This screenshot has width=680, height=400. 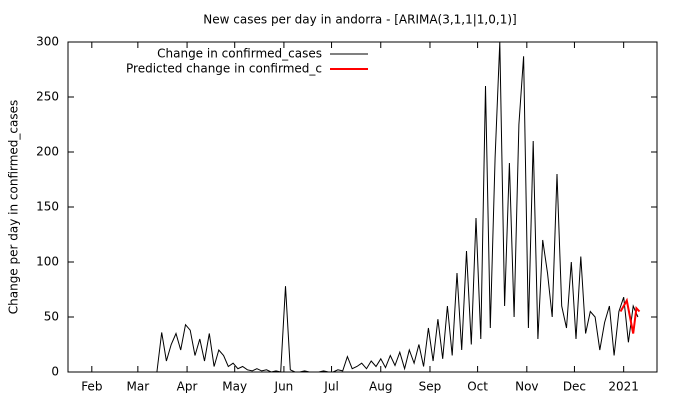 I want to click on y-tick-label: 50, so click(x=51, y=317).